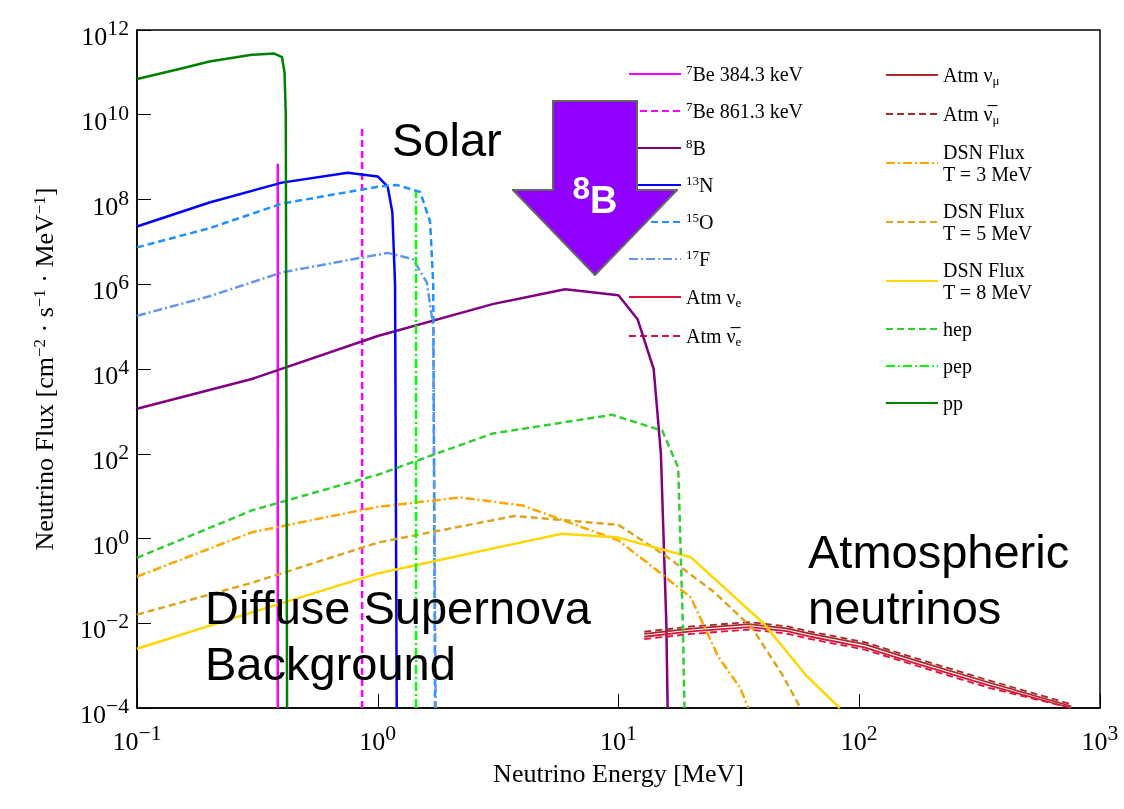 The width and height of the screenshot is (1124, 809). What do you see at coordinates (988, 281) in the screenshot?
I see `legend-label: DSN Flux T = 8 MeV` at bounding box center [988, 281].